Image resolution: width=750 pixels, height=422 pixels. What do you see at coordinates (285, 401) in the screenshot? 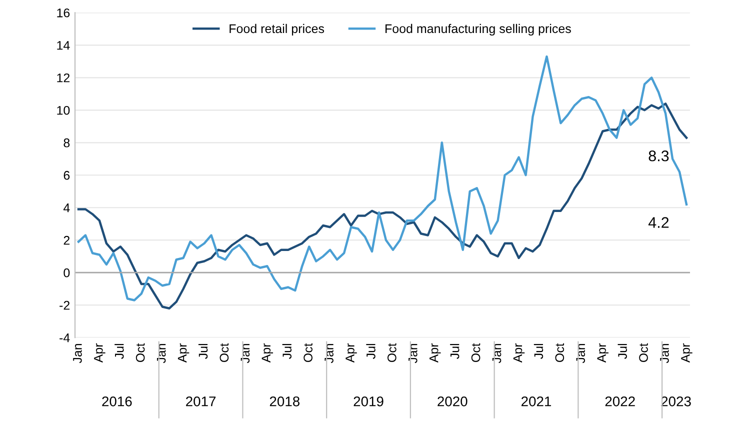
I see `text: 2018` at bounding box center [285, 401].